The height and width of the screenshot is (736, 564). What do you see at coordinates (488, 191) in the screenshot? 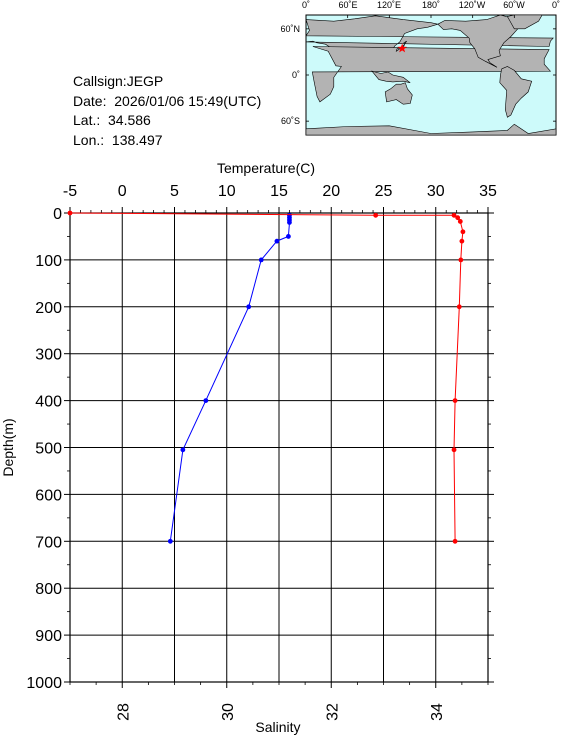
I see `temp-tick-label: 35` at bounding box center [488, 191].